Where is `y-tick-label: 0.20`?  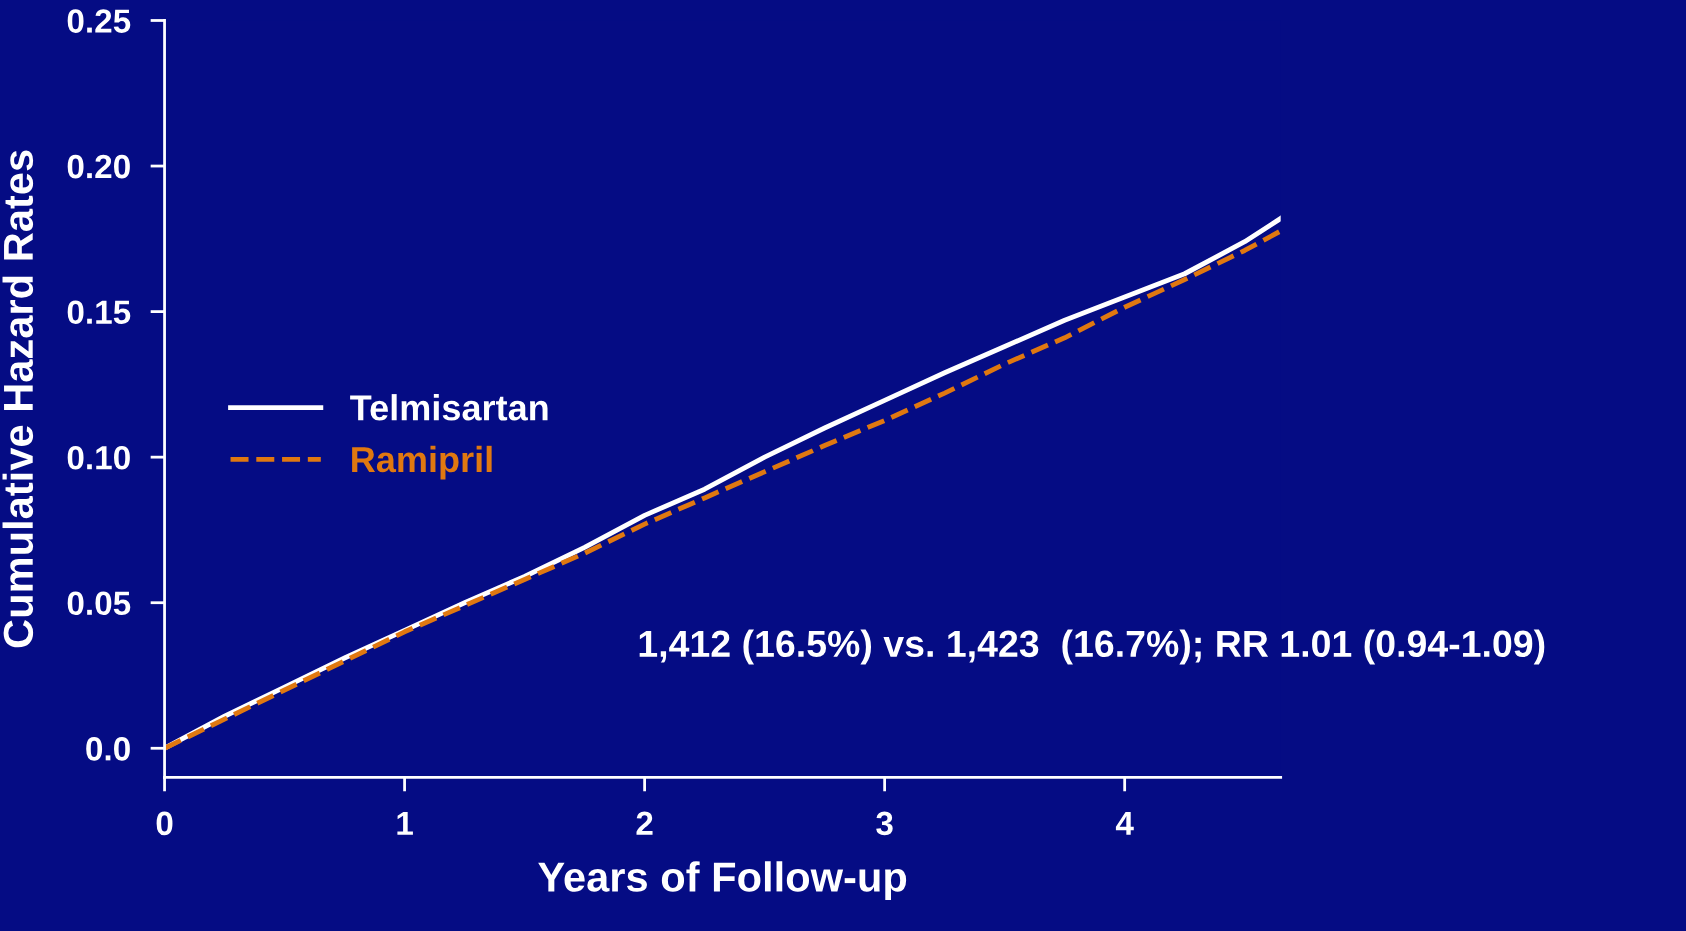 y-tick-label: 0.20 is located at coordinates (98, 166).